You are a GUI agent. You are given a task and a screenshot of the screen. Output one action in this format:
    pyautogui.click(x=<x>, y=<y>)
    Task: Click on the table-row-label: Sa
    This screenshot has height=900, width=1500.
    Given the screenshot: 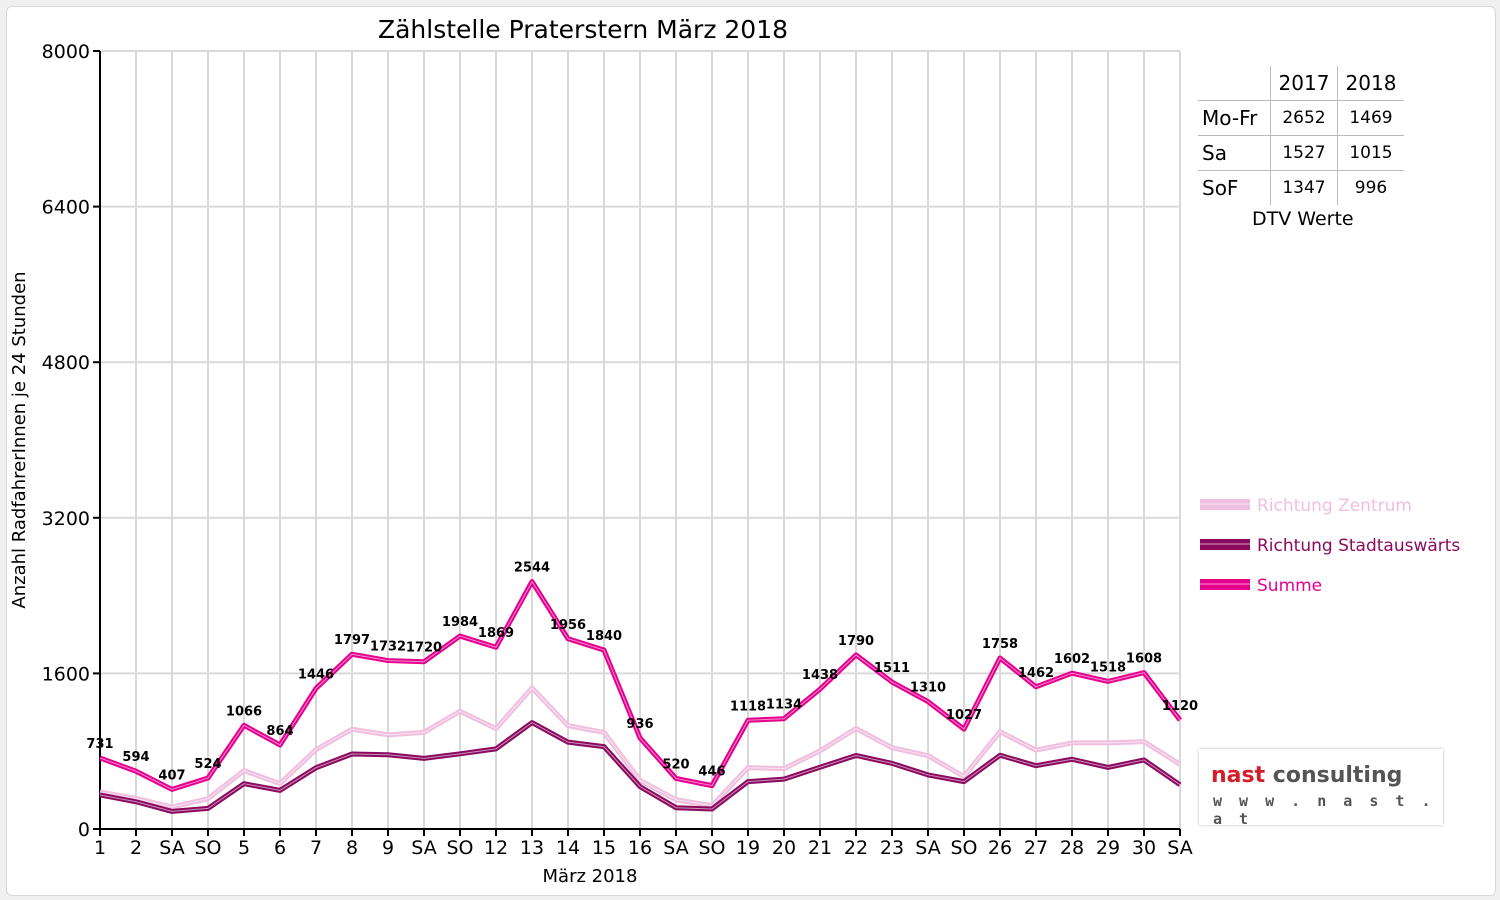 What is the action you would take?
    pyautogui.click(x=1234, y=153)
    